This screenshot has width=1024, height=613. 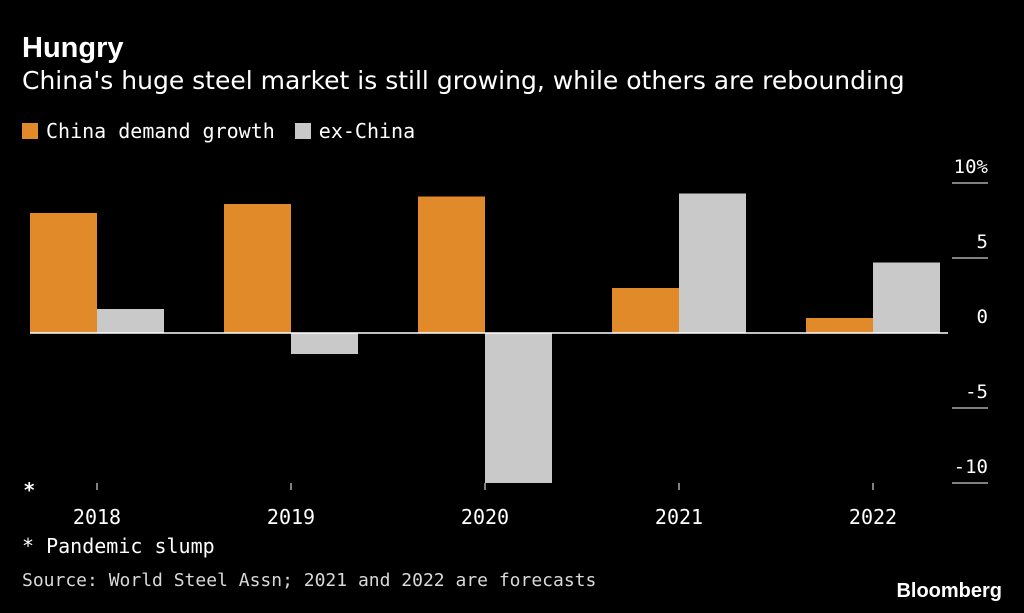 I want to click on x-tick-label-2021: 2021, so click(x=679, y=517).